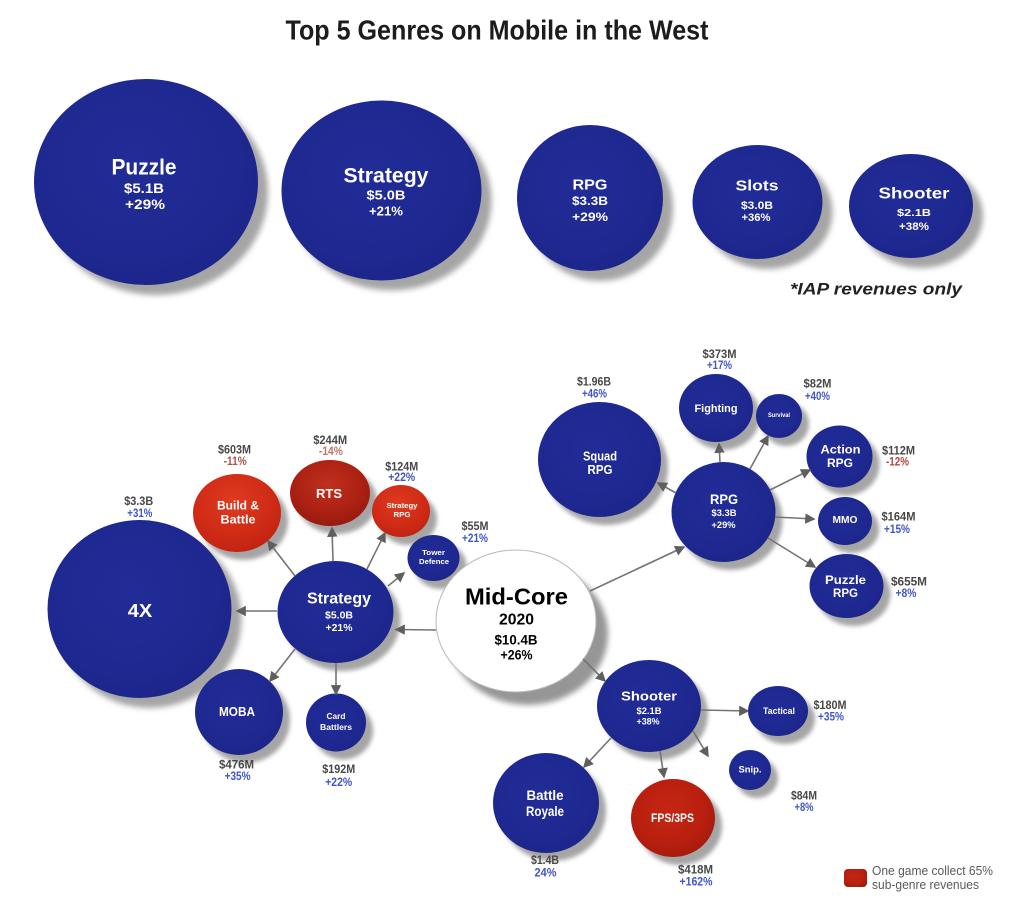 The width and height of the screenshot is (1024, 916). What do you see at coordinates (236, 764) in the screenshot?
I see `svg-text: $476M` at bounding box center [236, 764].